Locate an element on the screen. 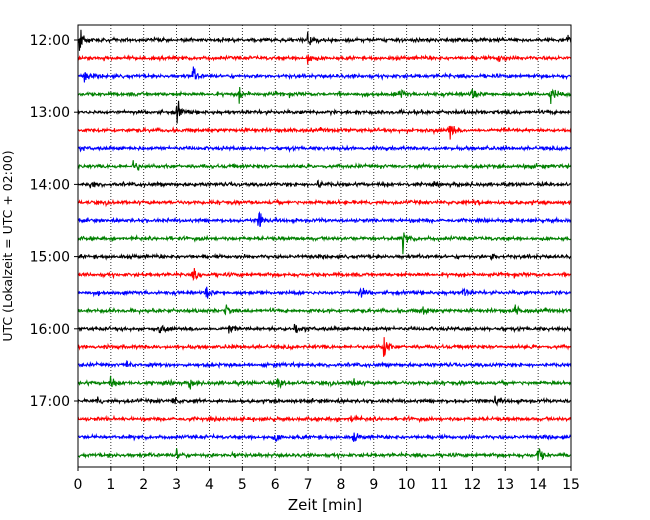  x-tick-label: 9 is located at coordinates (373, 485).